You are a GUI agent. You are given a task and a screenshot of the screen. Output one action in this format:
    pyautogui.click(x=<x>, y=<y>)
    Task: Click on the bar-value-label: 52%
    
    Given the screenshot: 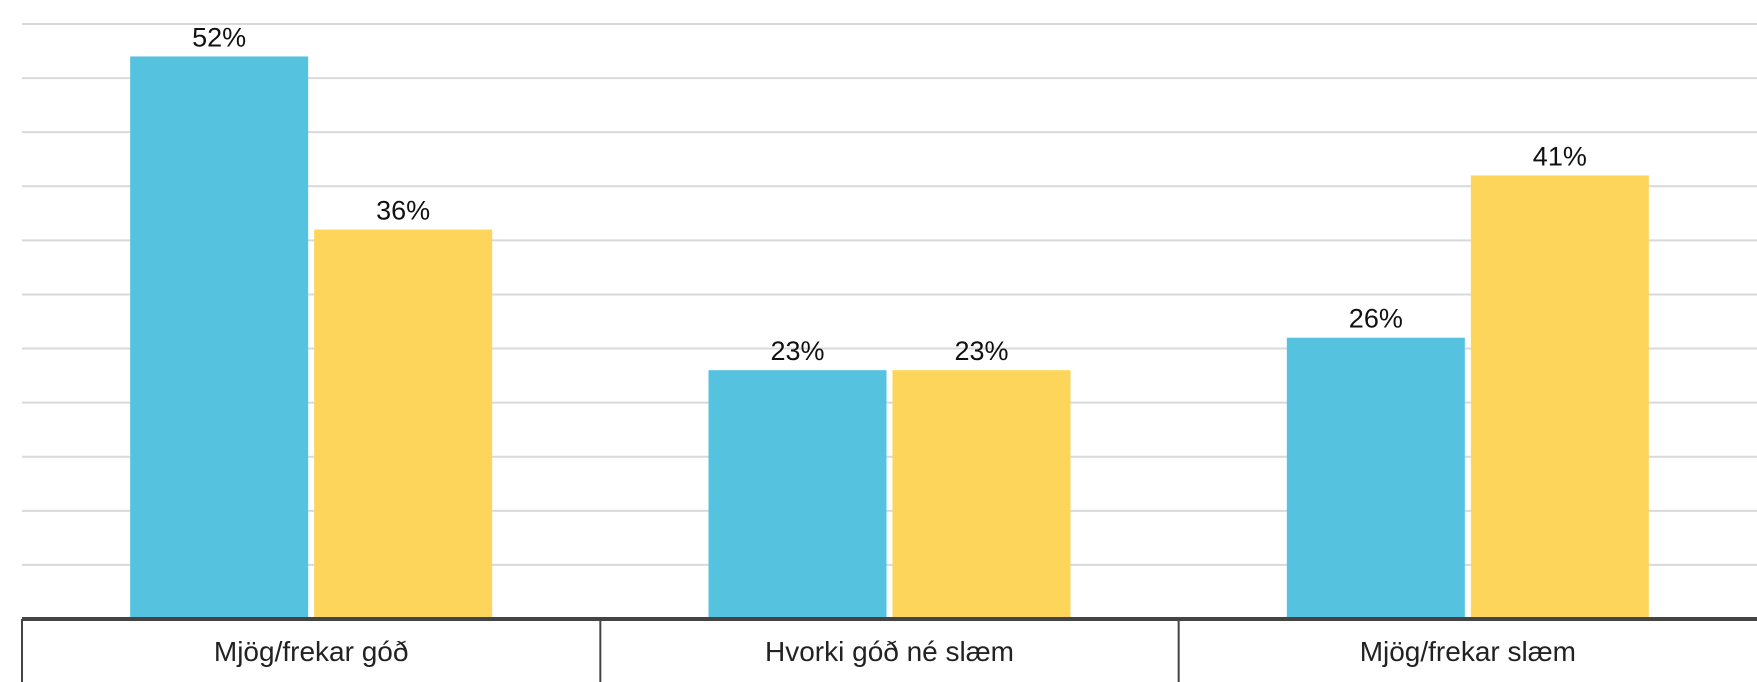 What is the action you would take?
    pyautogui.click(x=219, y=37)
    